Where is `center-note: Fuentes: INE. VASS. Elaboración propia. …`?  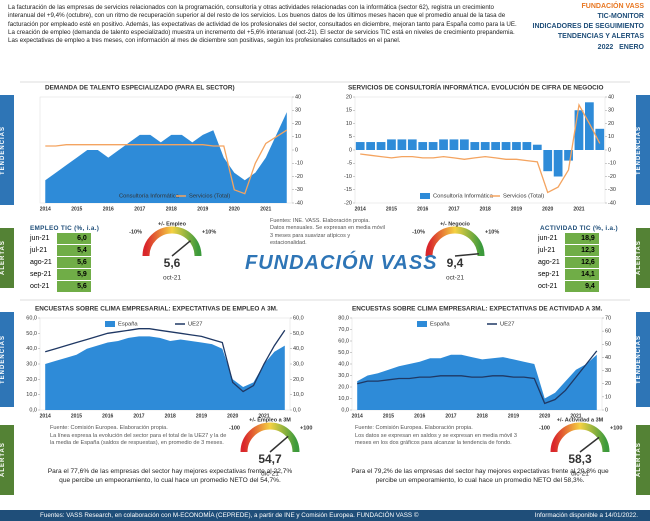 center-note: Fuentes: INE. VASS. Elaboración propia. … is located at coordinates (327, 232).